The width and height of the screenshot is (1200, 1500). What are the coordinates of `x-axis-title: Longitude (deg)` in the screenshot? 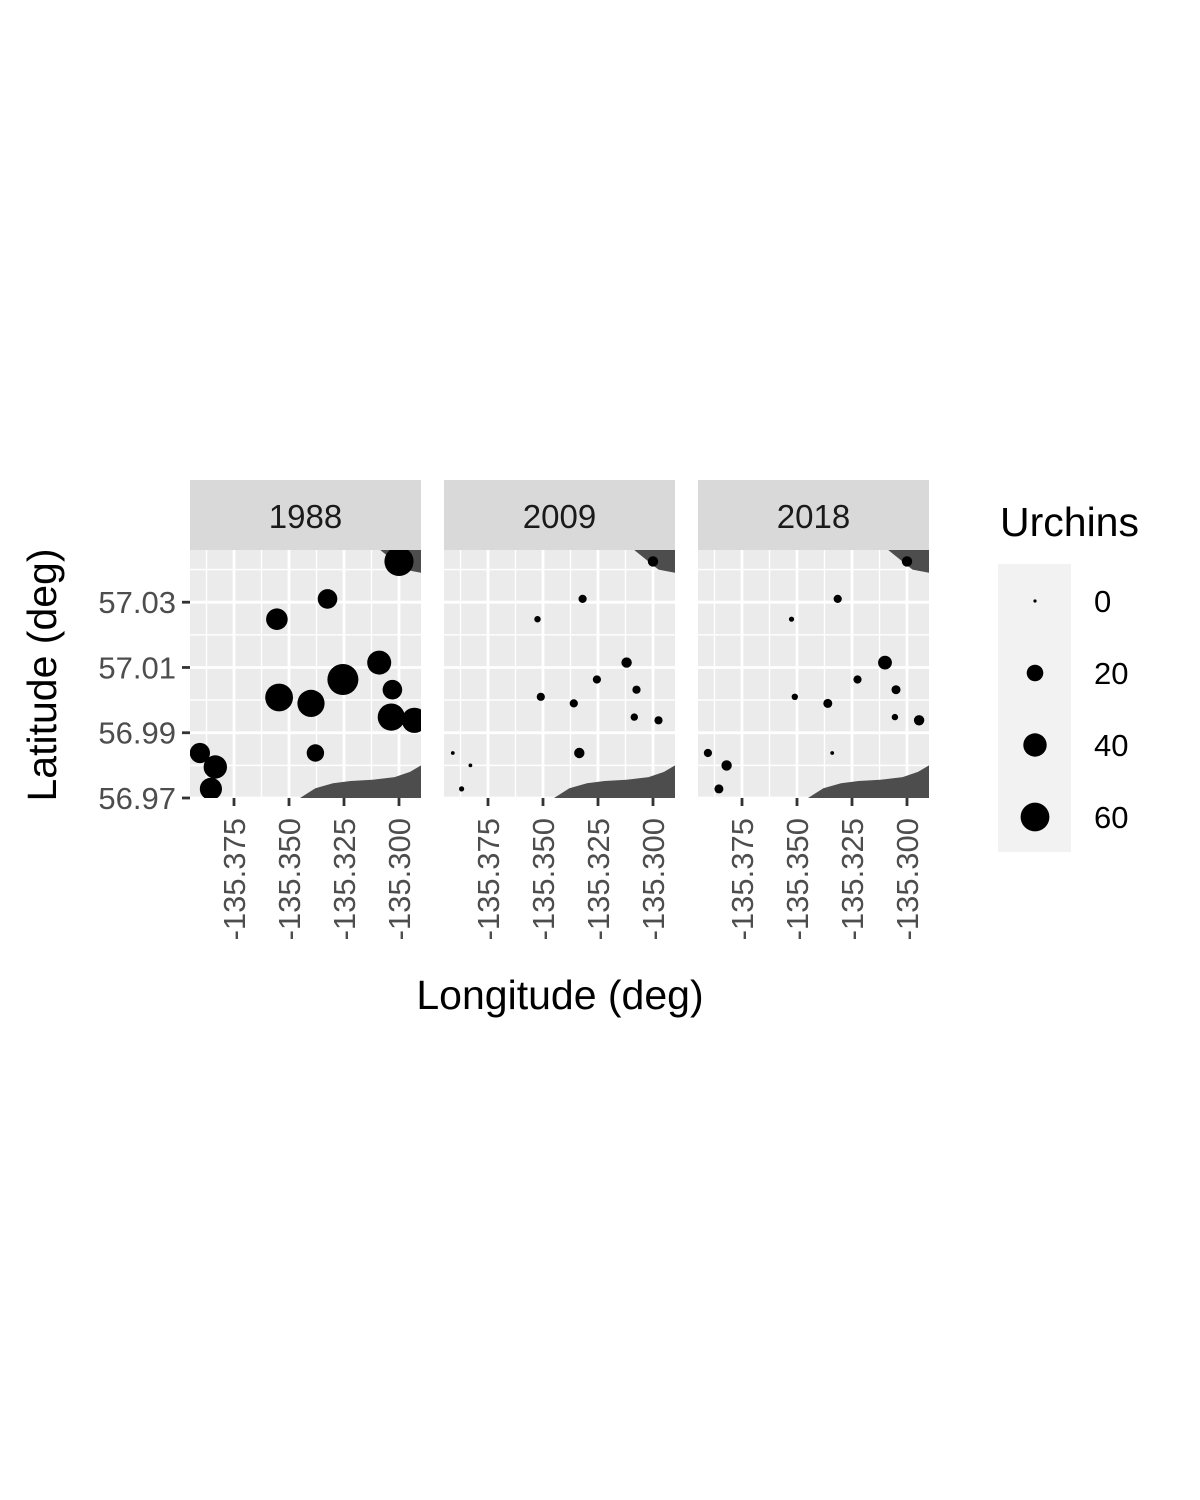 It's located at (559, 995).